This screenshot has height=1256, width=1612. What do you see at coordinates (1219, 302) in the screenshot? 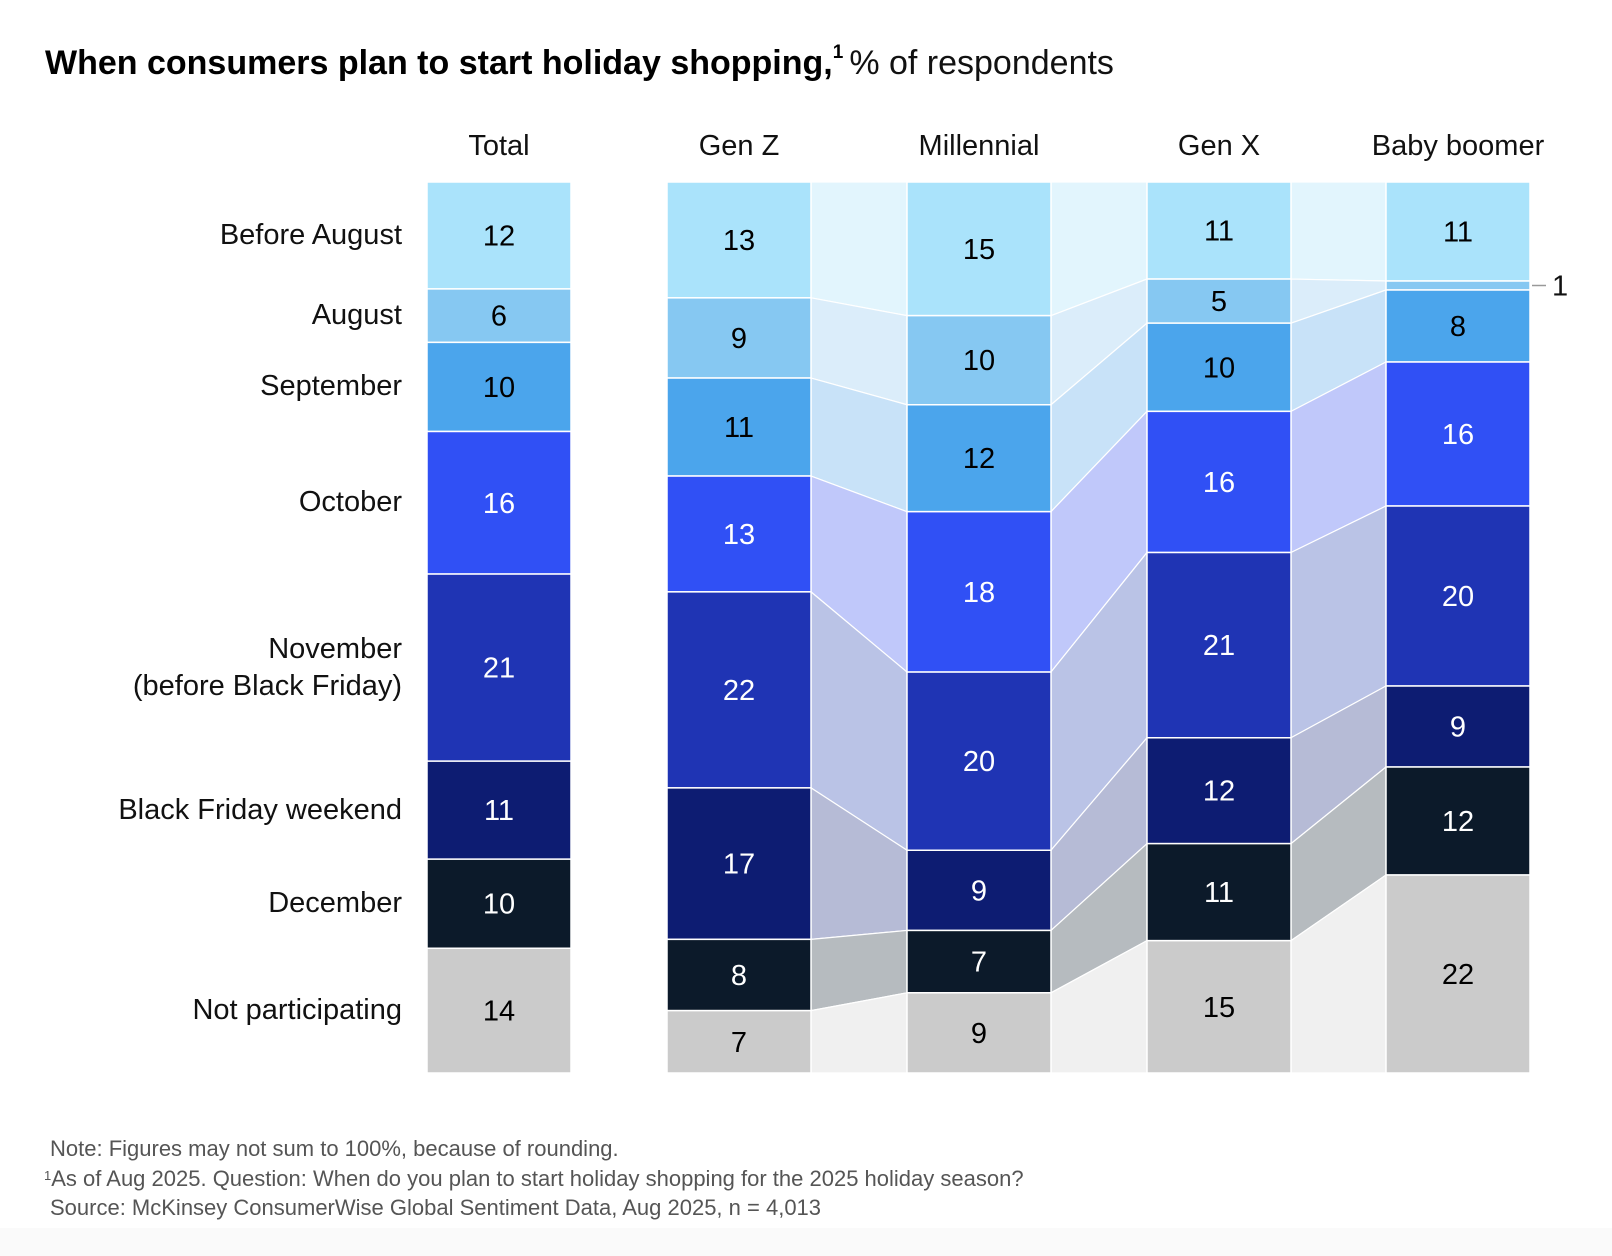
I see `value-label: 5` at bounding box center [1219, 302].